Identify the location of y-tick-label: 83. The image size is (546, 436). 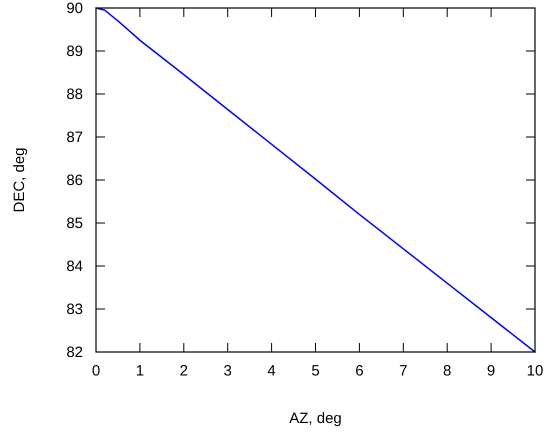
(74, 309).